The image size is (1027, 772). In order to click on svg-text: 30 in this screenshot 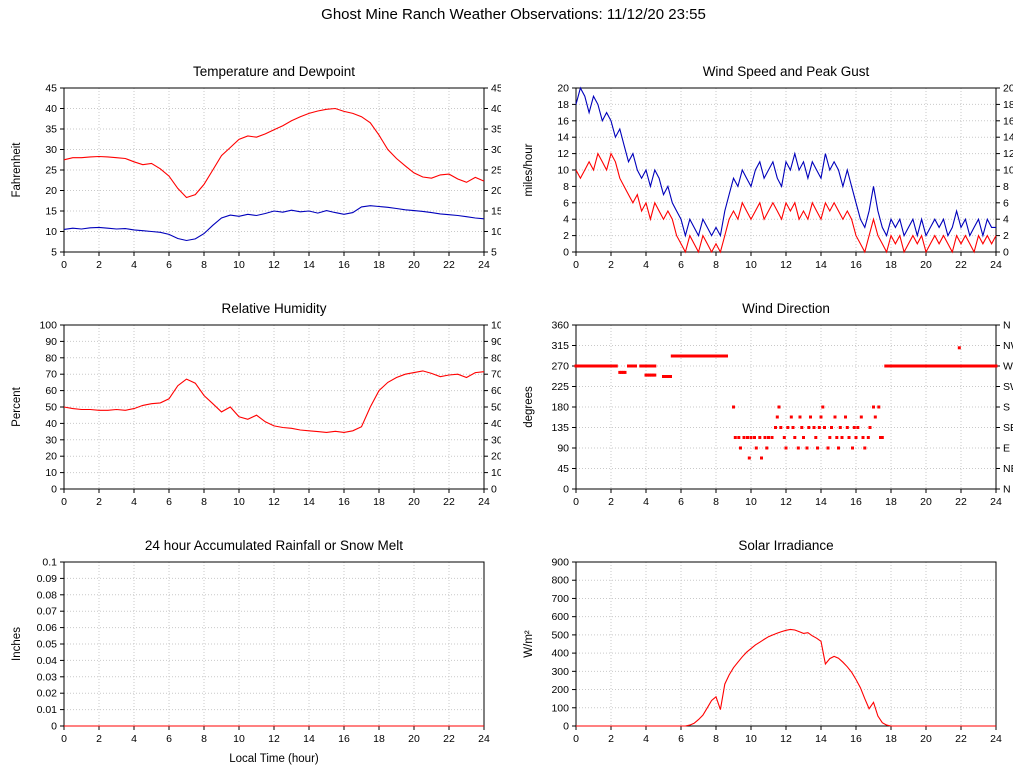, I will do `click(51, 150)`.